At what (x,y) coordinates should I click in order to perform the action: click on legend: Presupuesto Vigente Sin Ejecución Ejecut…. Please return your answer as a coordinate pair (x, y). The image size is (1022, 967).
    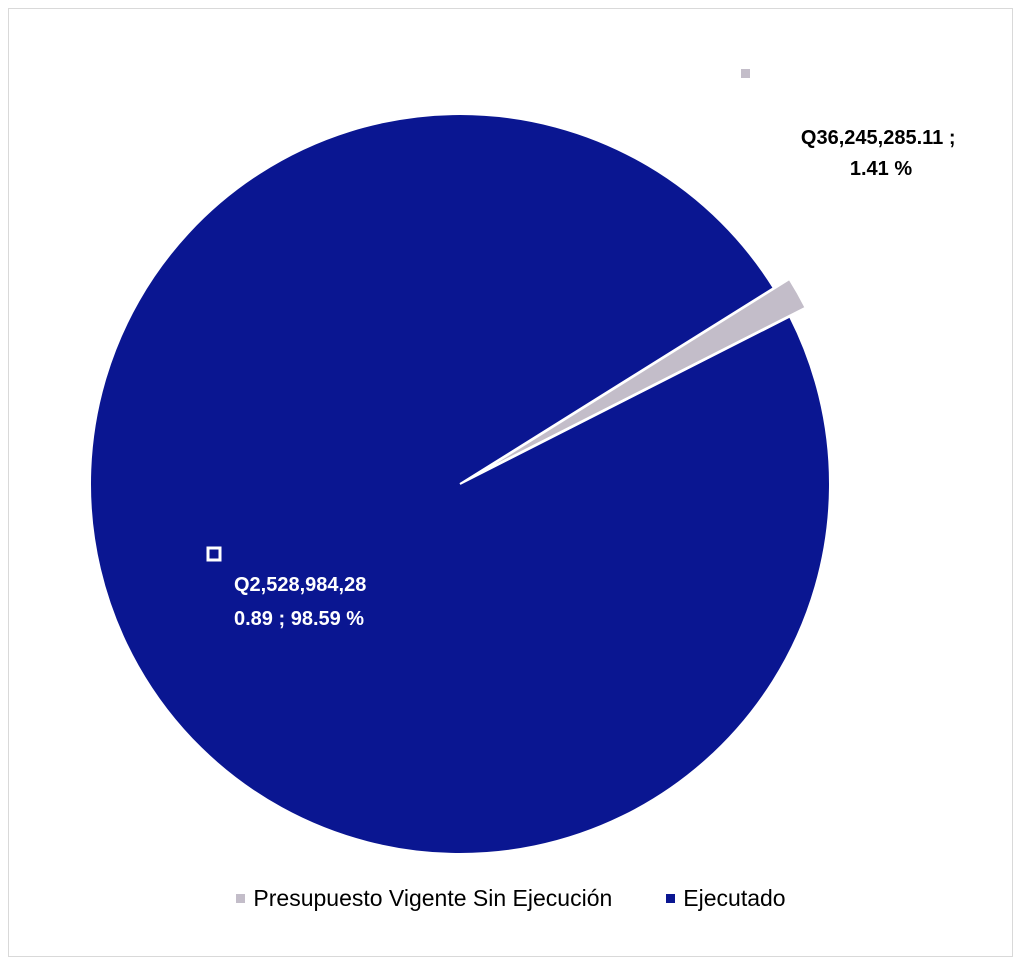
    Looking at the image, I should click on (511, 898).